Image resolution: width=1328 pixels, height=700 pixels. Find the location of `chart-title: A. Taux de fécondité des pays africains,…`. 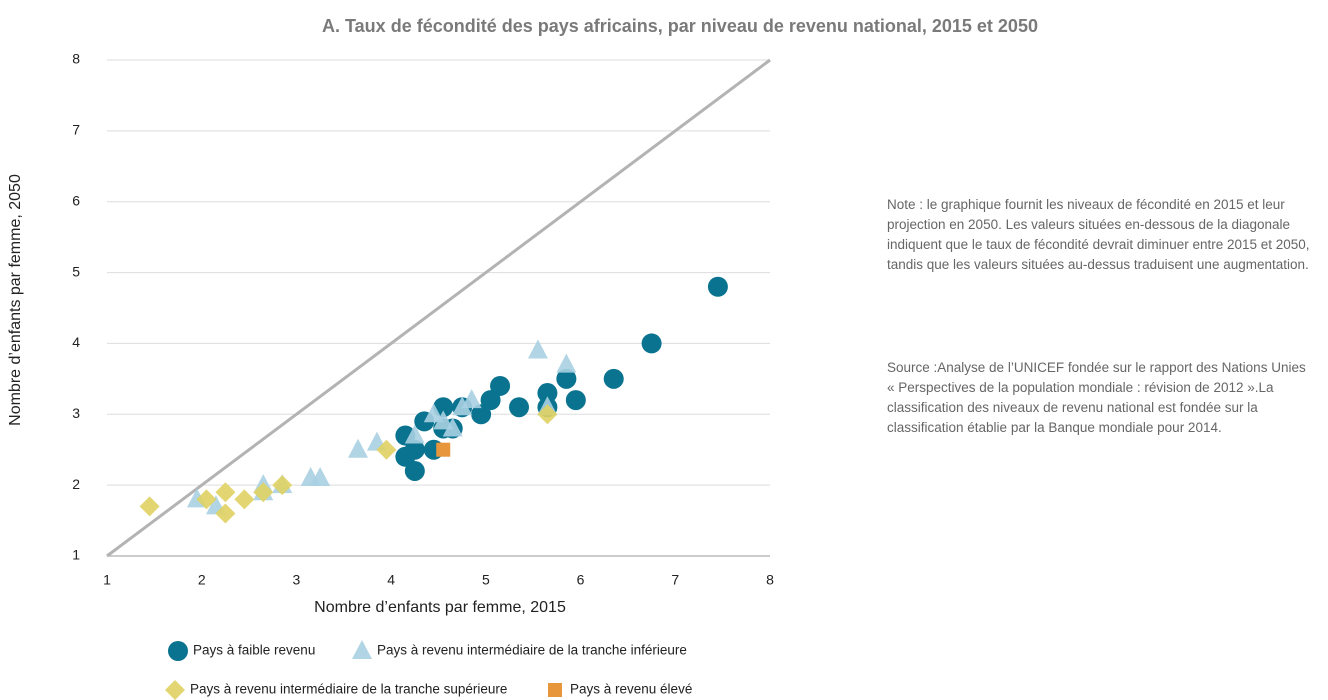

chart-title: A. Taux de fécondité des pays africains,… is located at coordinates (680, 26).